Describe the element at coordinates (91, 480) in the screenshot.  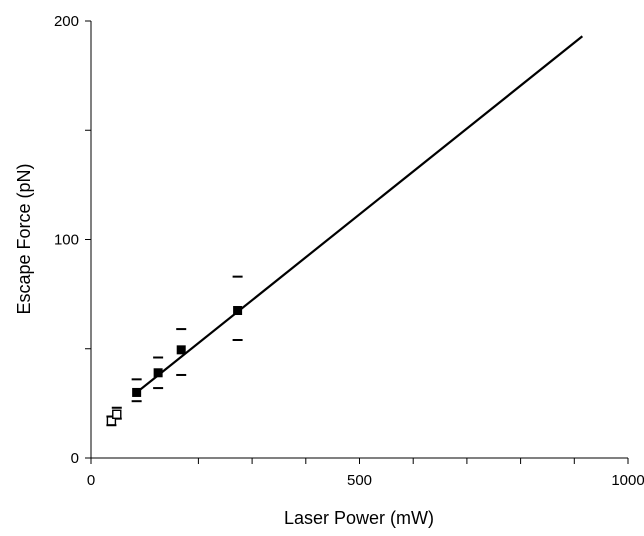
I see `x-tick-label: 0` at that location.